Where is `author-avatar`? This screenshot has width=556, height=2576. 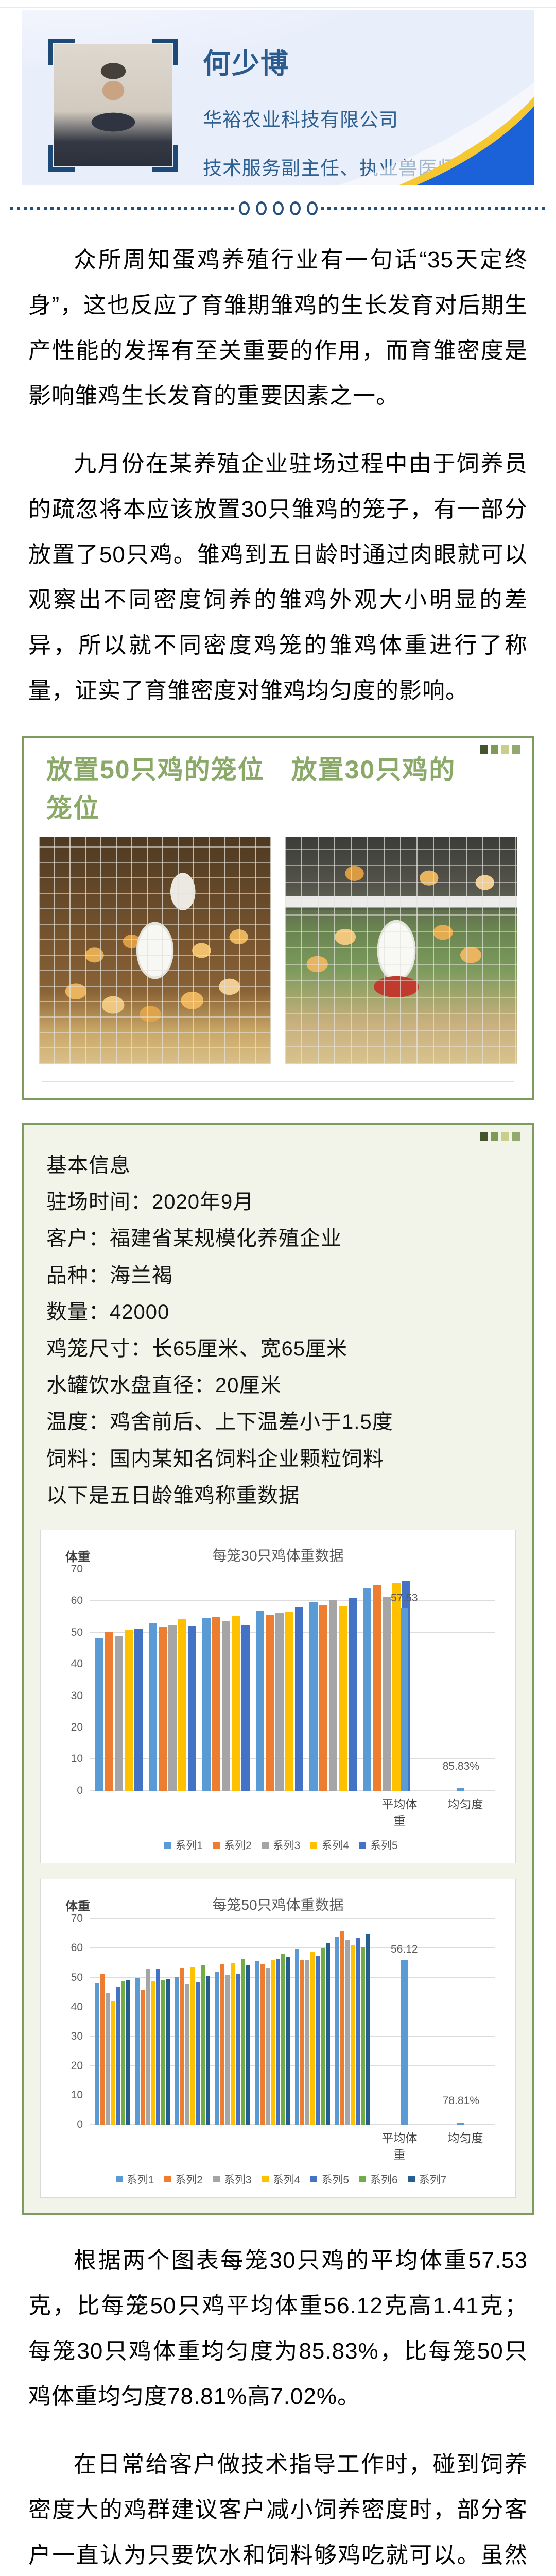
author-avatar is located at coordinates (113, 105).